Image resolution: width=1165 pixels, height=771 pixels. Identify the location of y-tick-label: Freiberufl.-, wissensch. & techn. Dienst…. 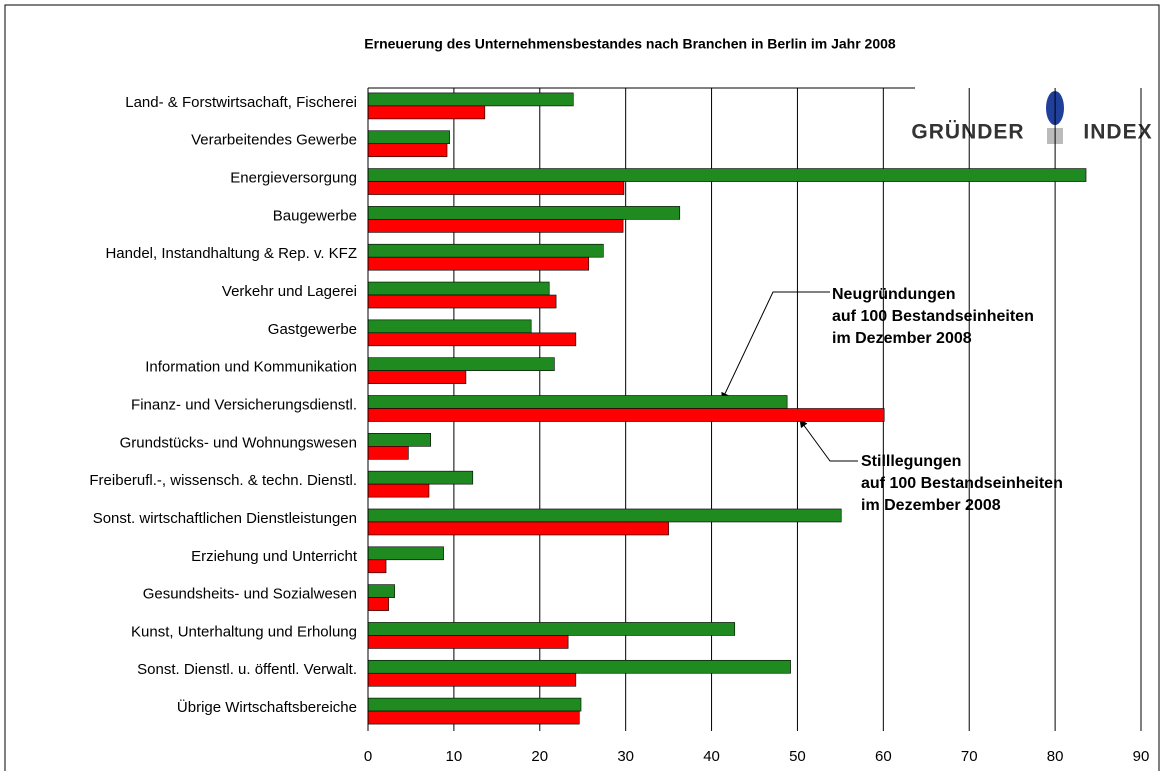
(223, 480).